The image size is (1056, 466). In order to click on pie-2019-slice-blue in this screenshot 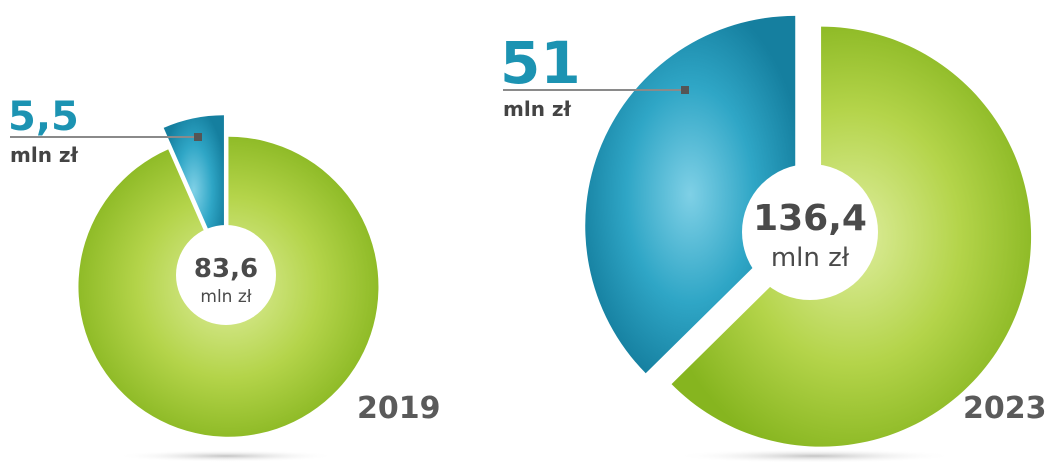, I will do `click(193, 190)`.